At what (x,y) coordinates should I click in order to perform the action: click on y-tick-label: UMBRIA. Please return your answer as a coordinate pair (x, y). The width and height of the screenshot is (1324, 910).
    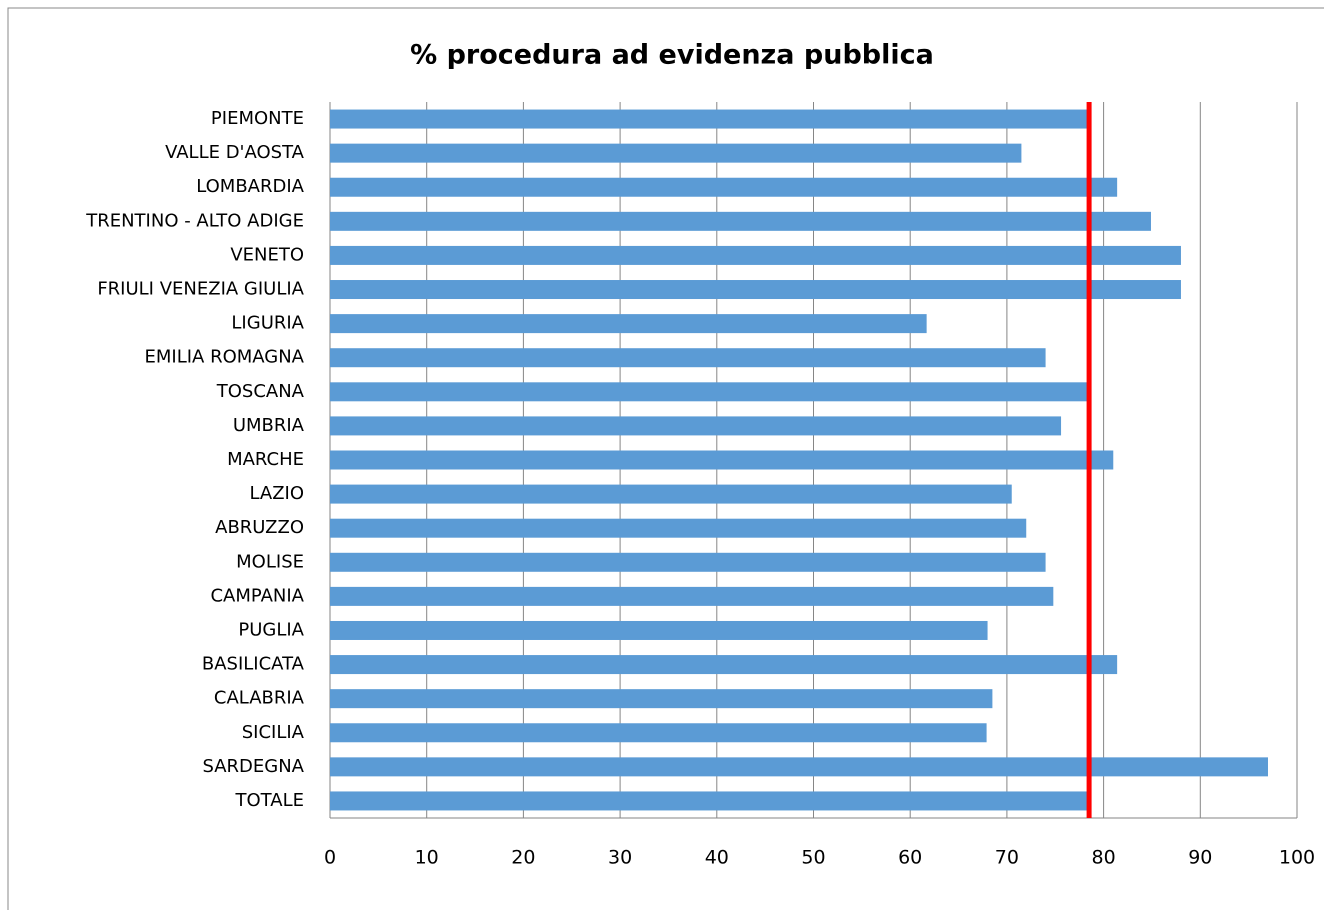
    Looking at the image, I should click on (269, 425).